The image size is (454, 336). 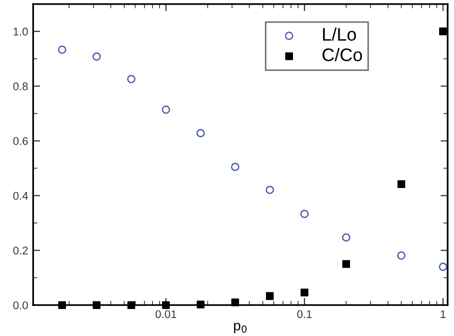 I want to click on x-tick-label: 1, so click(x=443, y=314).